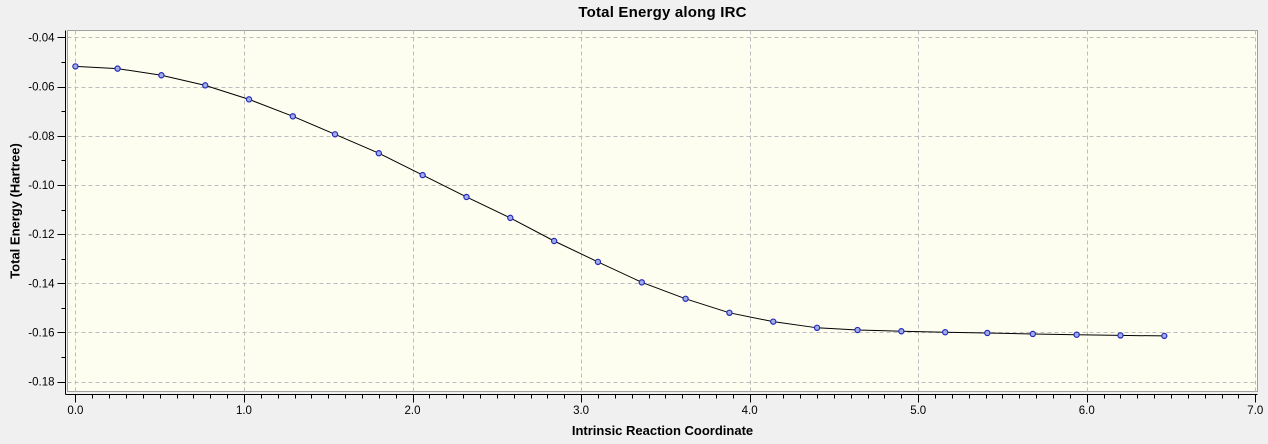 The image size is (1268, 444). I want to click on x-tick-label: 4.0, so click(750, 411).